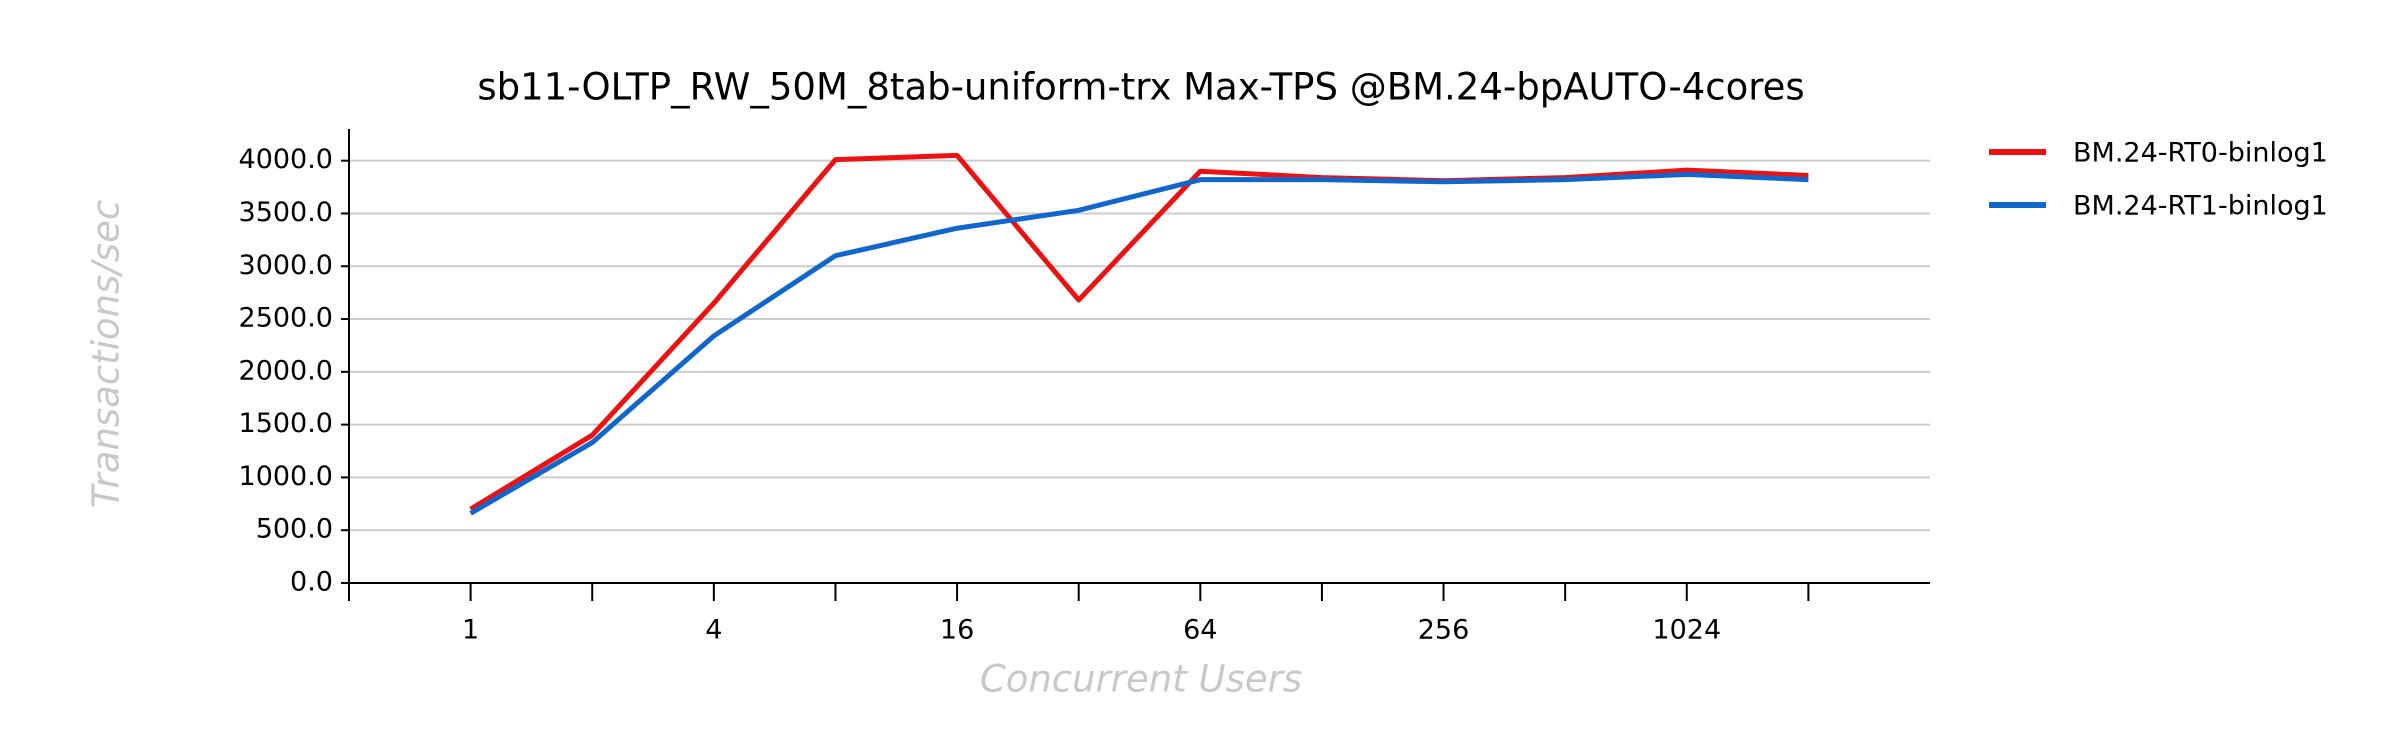 The height and width of the screenshot is (748, 2400). What do you see at coordinates (286, 476) in the screenshot?
I see `y-tick-label: 1000.0` at bounding box center [286, 476].